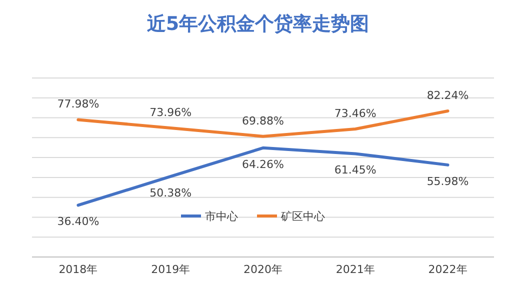 The height and width of the screenshot is (285, 516). I want to click on data-label: 36.40%, so click(78, 221).